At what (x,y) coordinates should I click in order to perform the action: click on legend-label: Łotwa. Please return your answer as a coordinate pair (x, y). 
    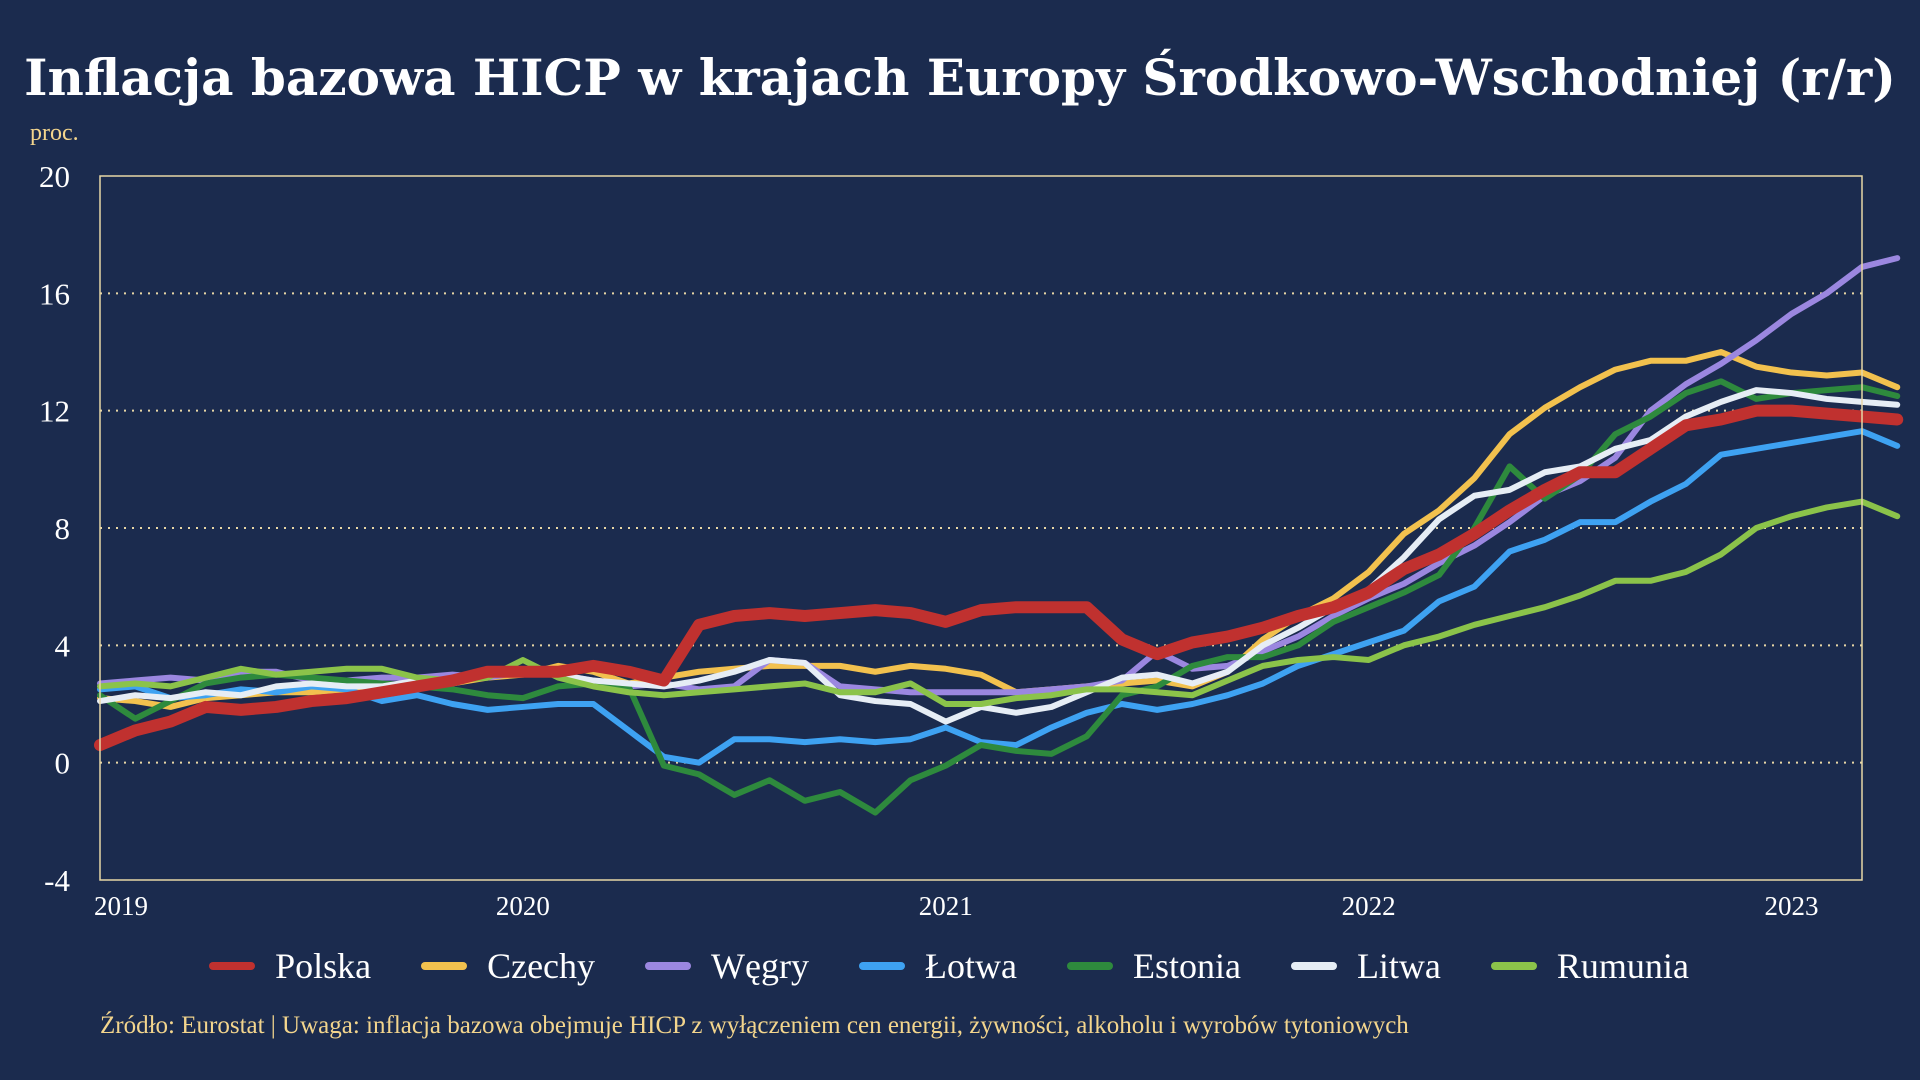
    Looking at the image, I should click on (970, 966).